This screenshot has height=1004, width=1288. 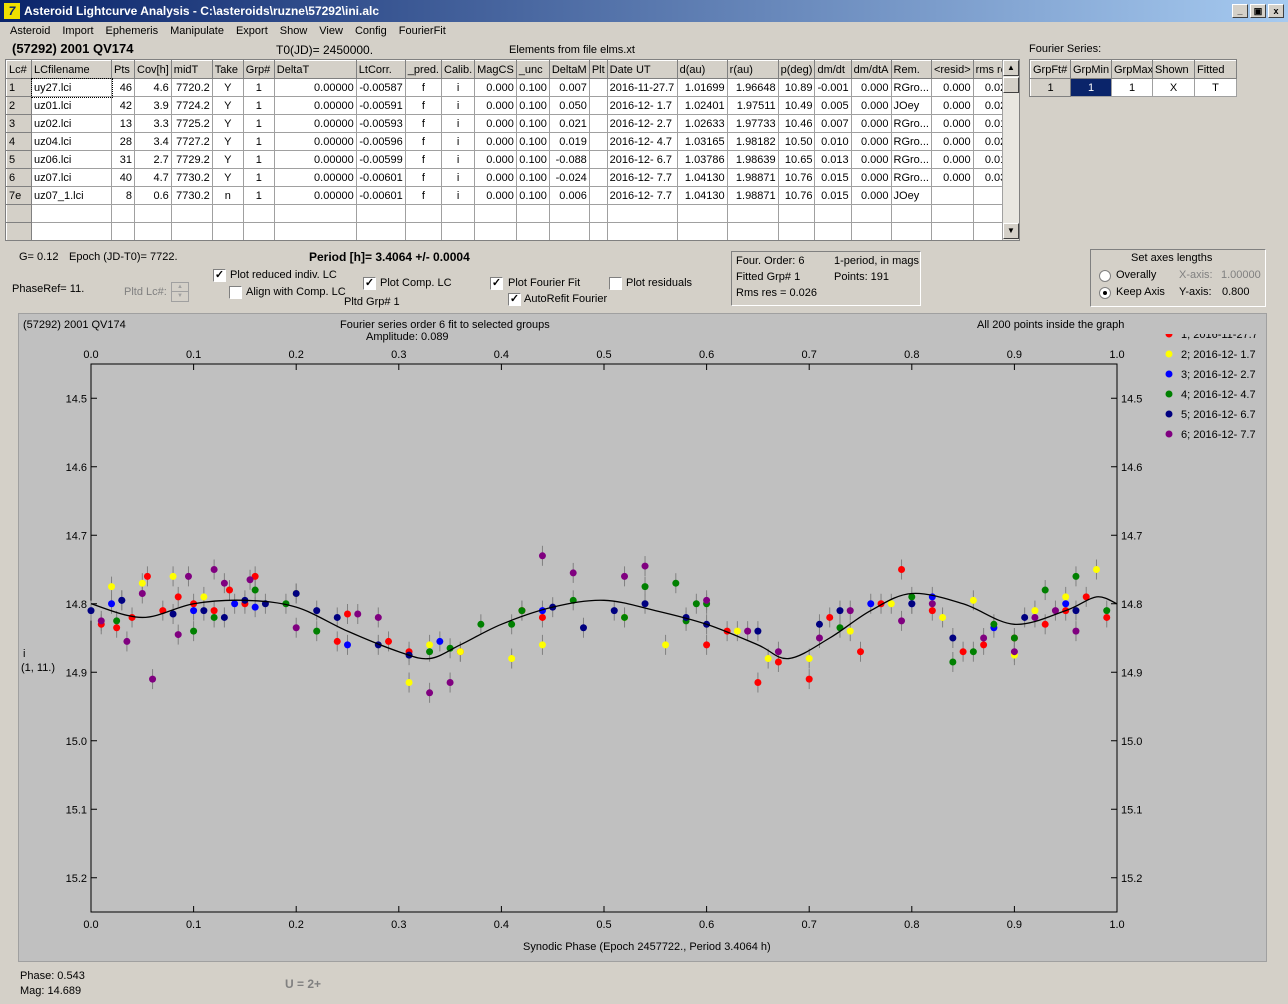 What do you see at coordinates (1011, 68) in the screenshot?
I see `scroll-up-icon: ▲` at bounding box center [1011, 68].